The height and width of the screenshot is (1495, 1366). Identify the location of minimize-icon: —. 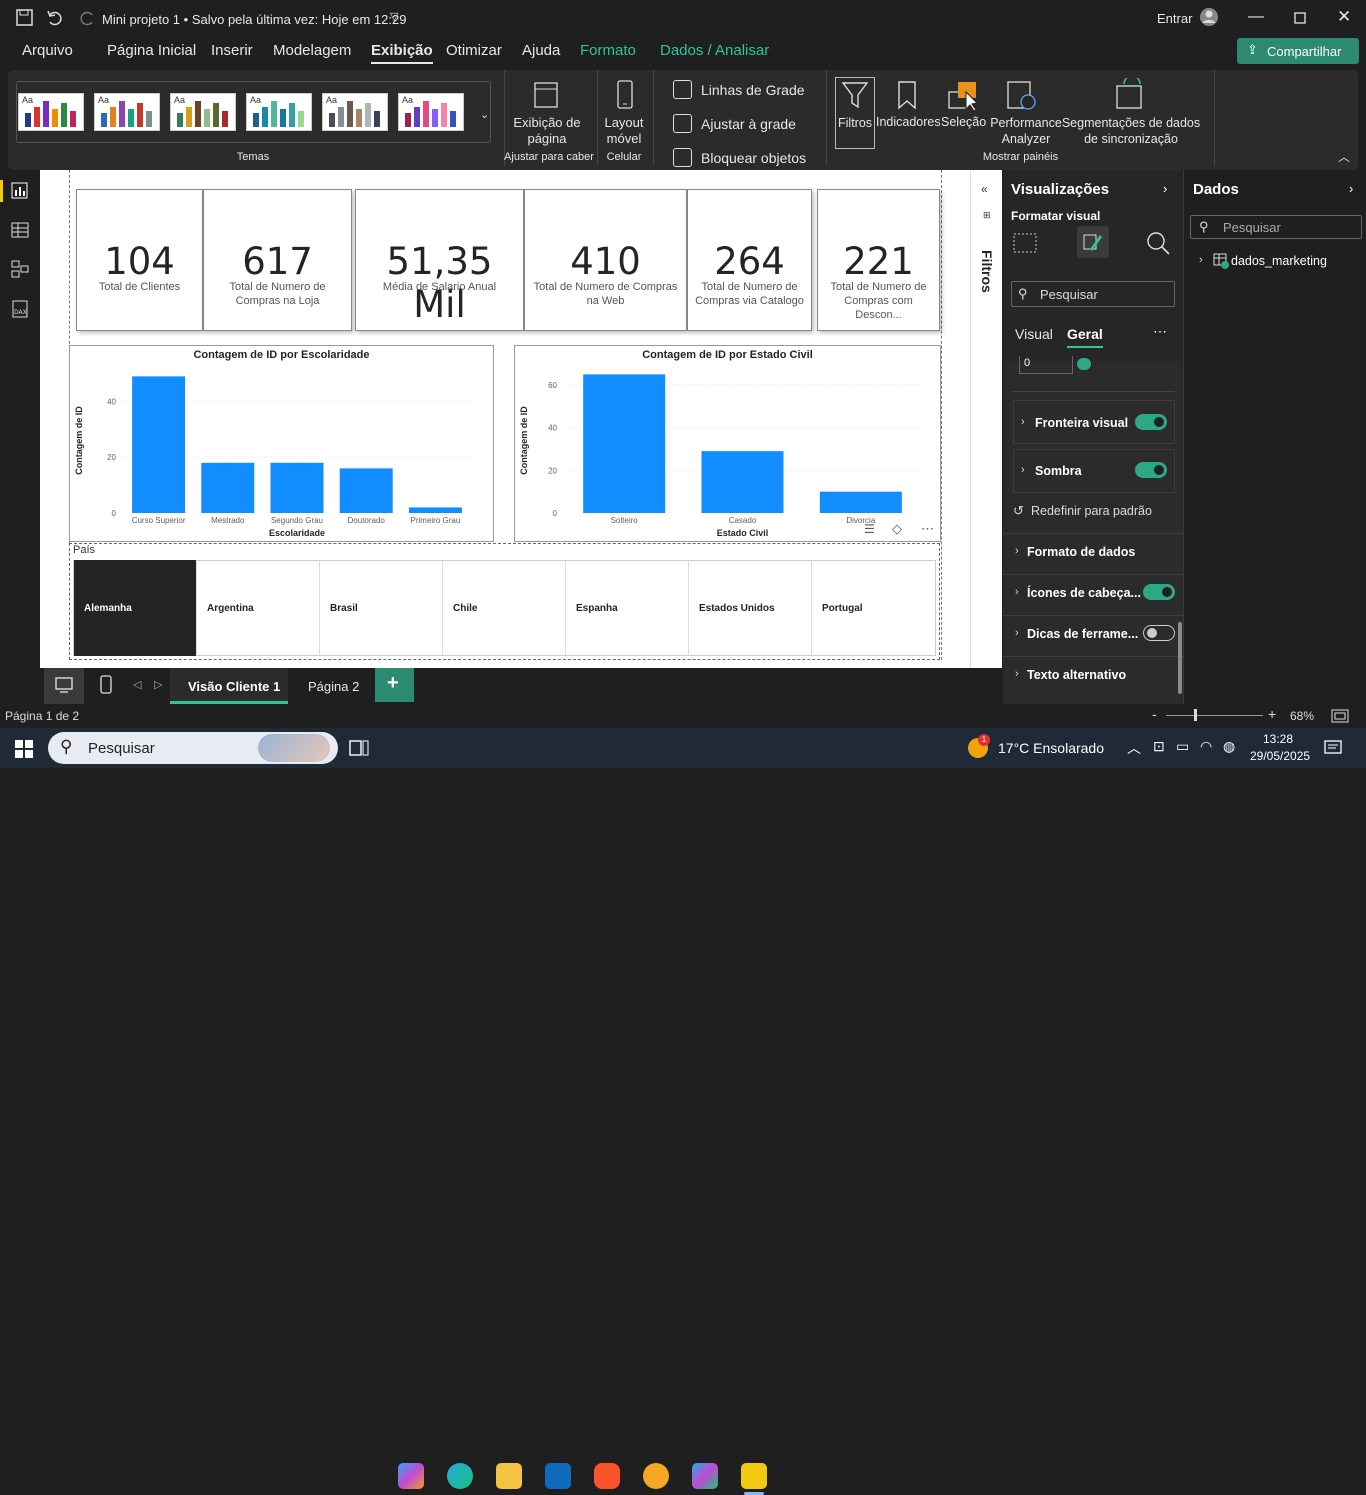
(1256, 16).